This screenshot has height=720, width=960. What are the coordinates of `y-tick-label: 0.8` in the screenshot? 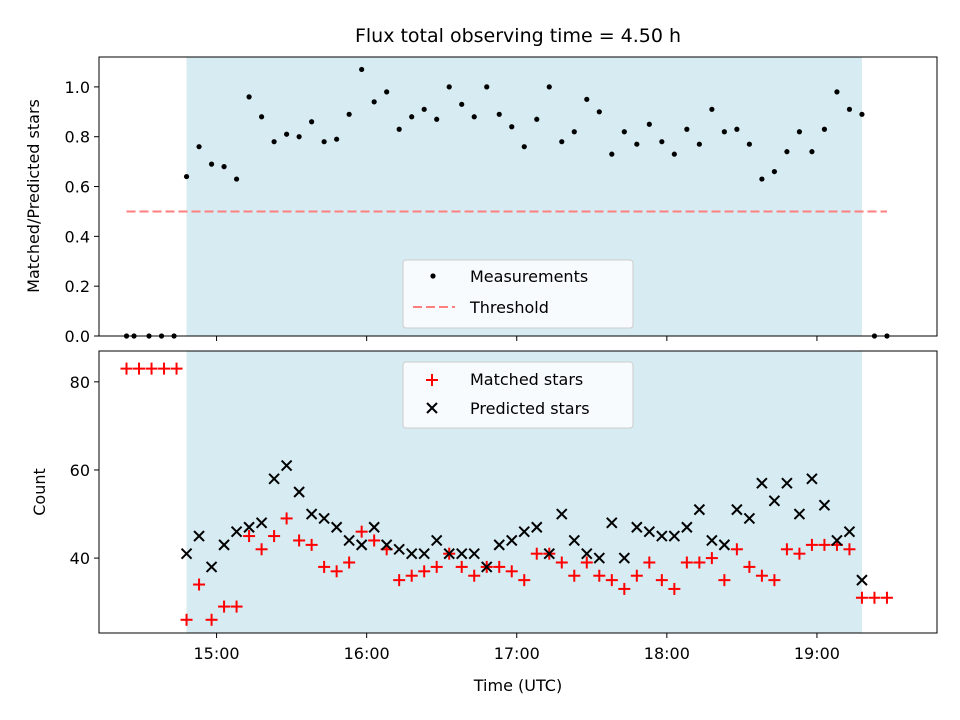 It's located at (77, 137).